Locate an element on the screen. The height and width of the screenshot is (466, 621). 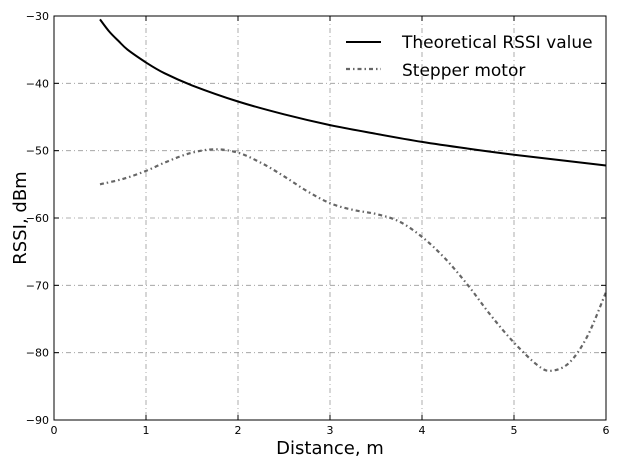
y-axis-label: RSSI, dBm is located at coordinates (20, 217).